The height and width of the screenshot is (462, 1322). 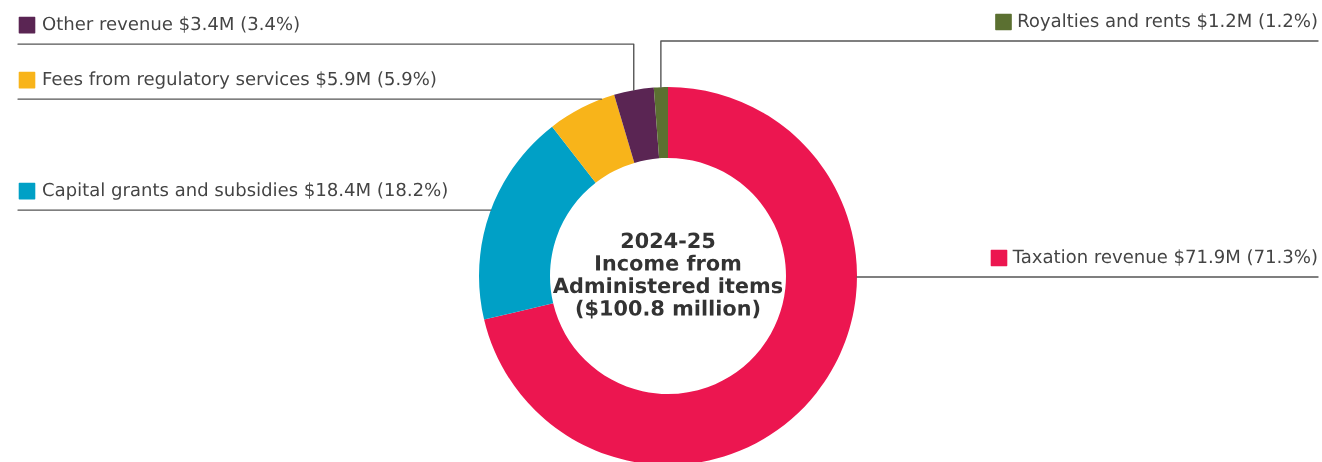 I want to click on legend-label: Taxation revenue $71.9M (71.3%), so click(x=1164, y=257).